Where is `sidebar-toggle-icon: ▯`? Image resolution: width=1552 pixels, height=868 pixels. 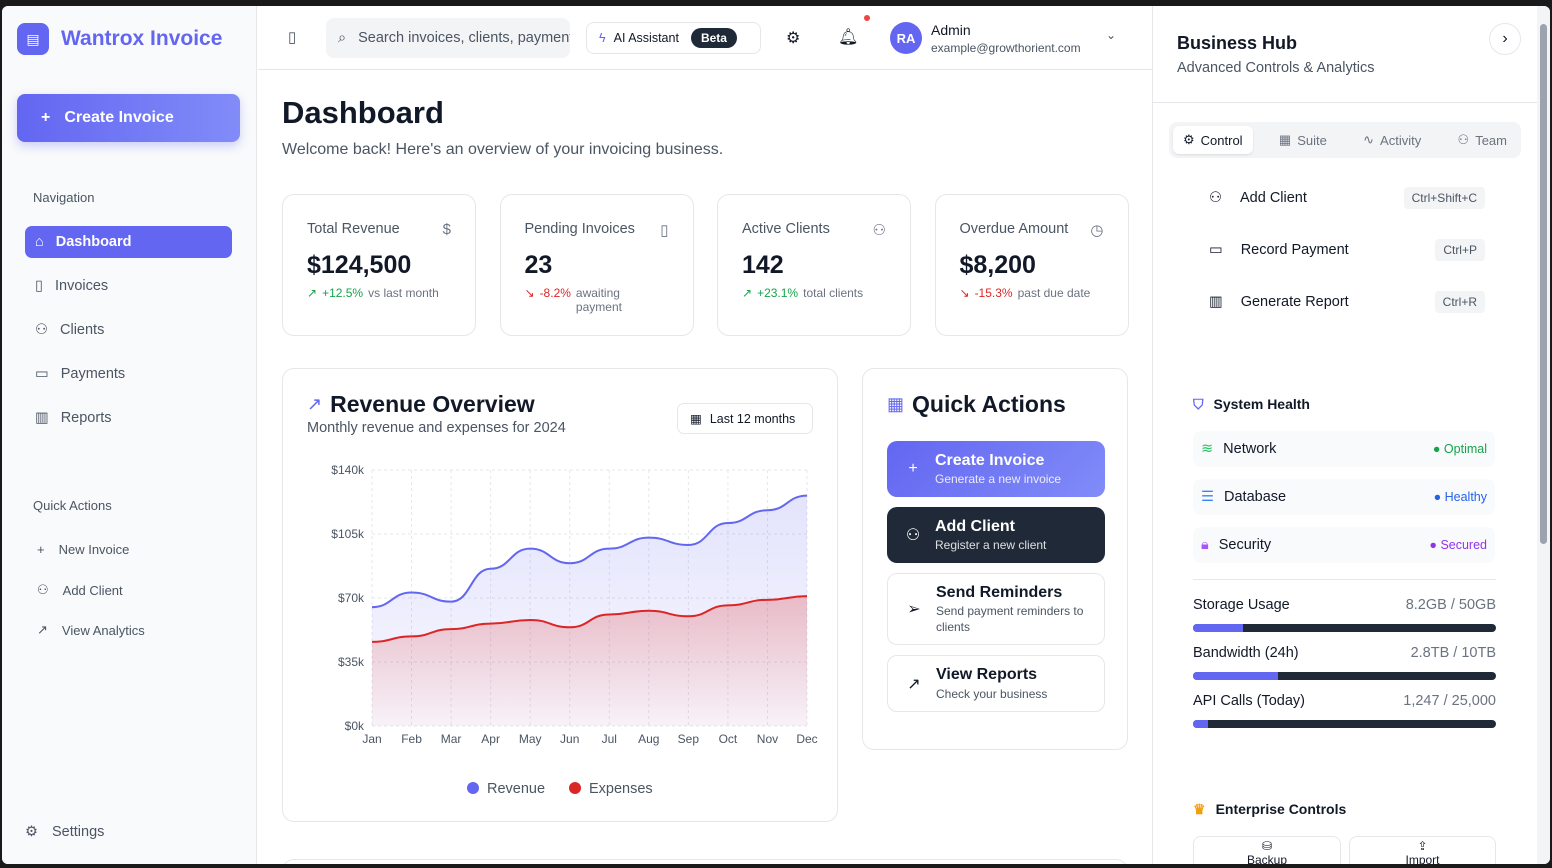
sidebar-toggle-icon: ▯ is located at coordinates (292, 37).